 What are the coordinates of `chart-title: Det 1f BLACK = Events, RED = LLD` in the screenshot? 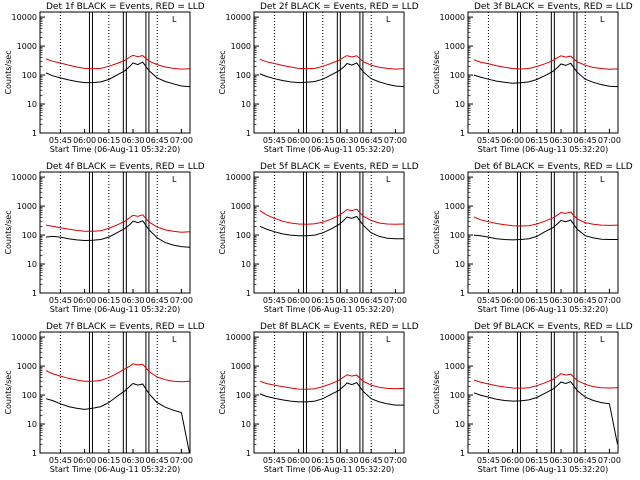 It's located at (125, 7).